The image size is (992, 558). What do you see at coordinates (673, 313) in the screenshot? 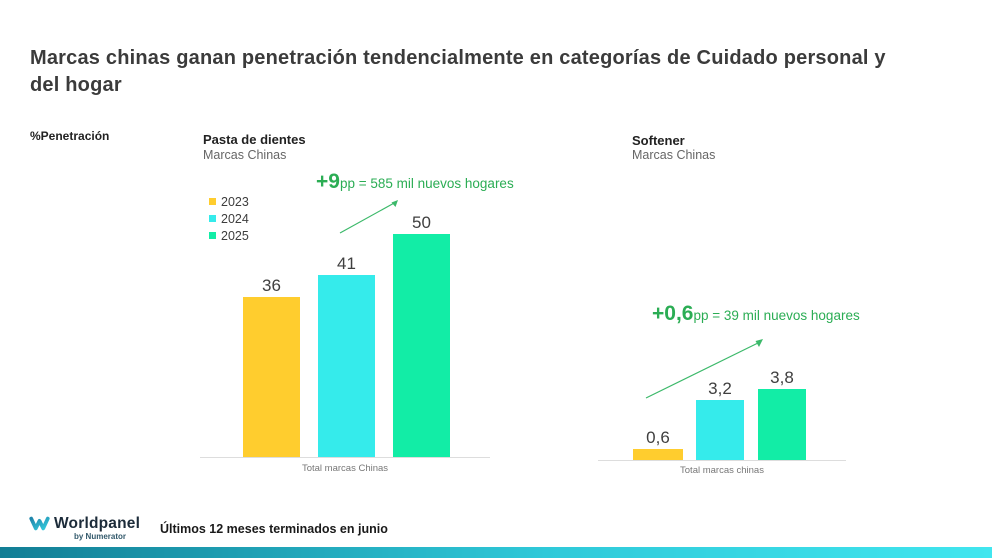
I see `growth-highlight: +0,6` at bounding box center [673, 313].